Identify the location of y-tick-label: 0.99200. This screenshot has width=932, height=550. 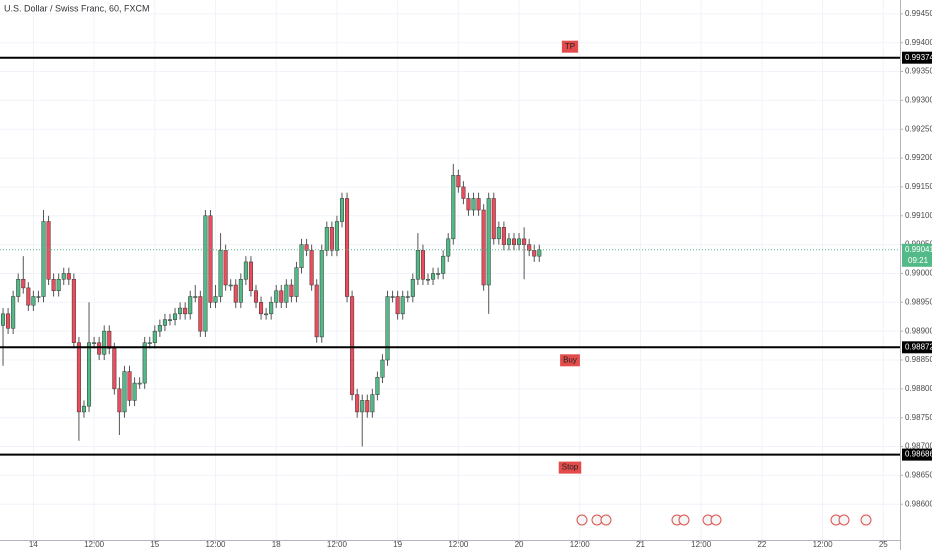
(918, 157).